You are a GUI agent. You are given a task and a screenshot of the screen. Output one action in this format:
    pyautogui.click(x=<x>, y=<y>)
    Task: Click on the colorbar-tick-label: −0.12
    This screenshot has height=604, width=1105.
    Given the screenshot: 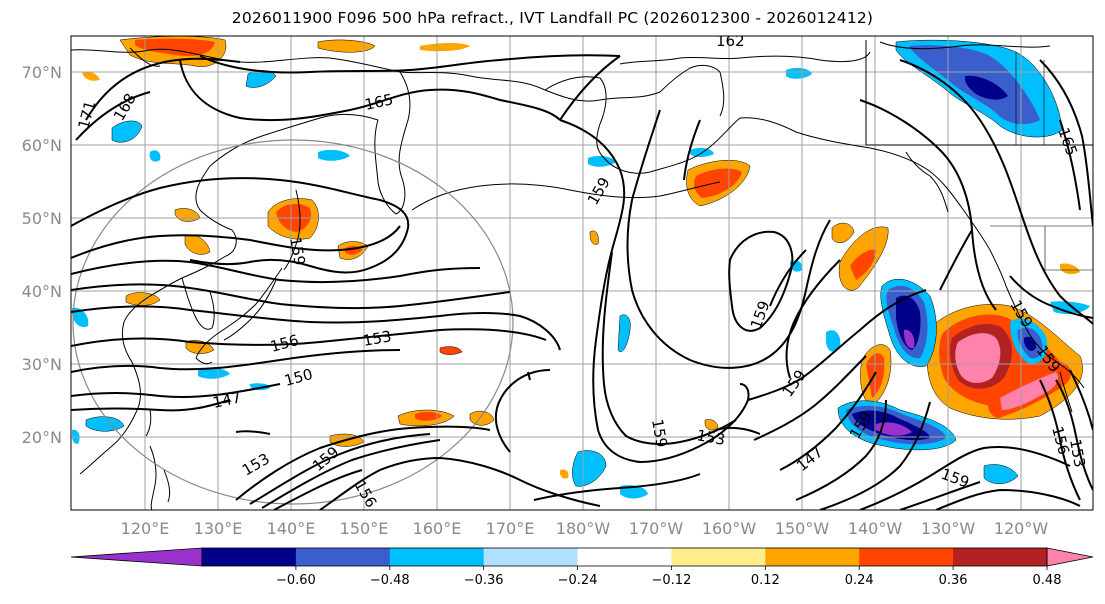 What is the action you would take?
    pyautogui.click(x=672, y=580)
    